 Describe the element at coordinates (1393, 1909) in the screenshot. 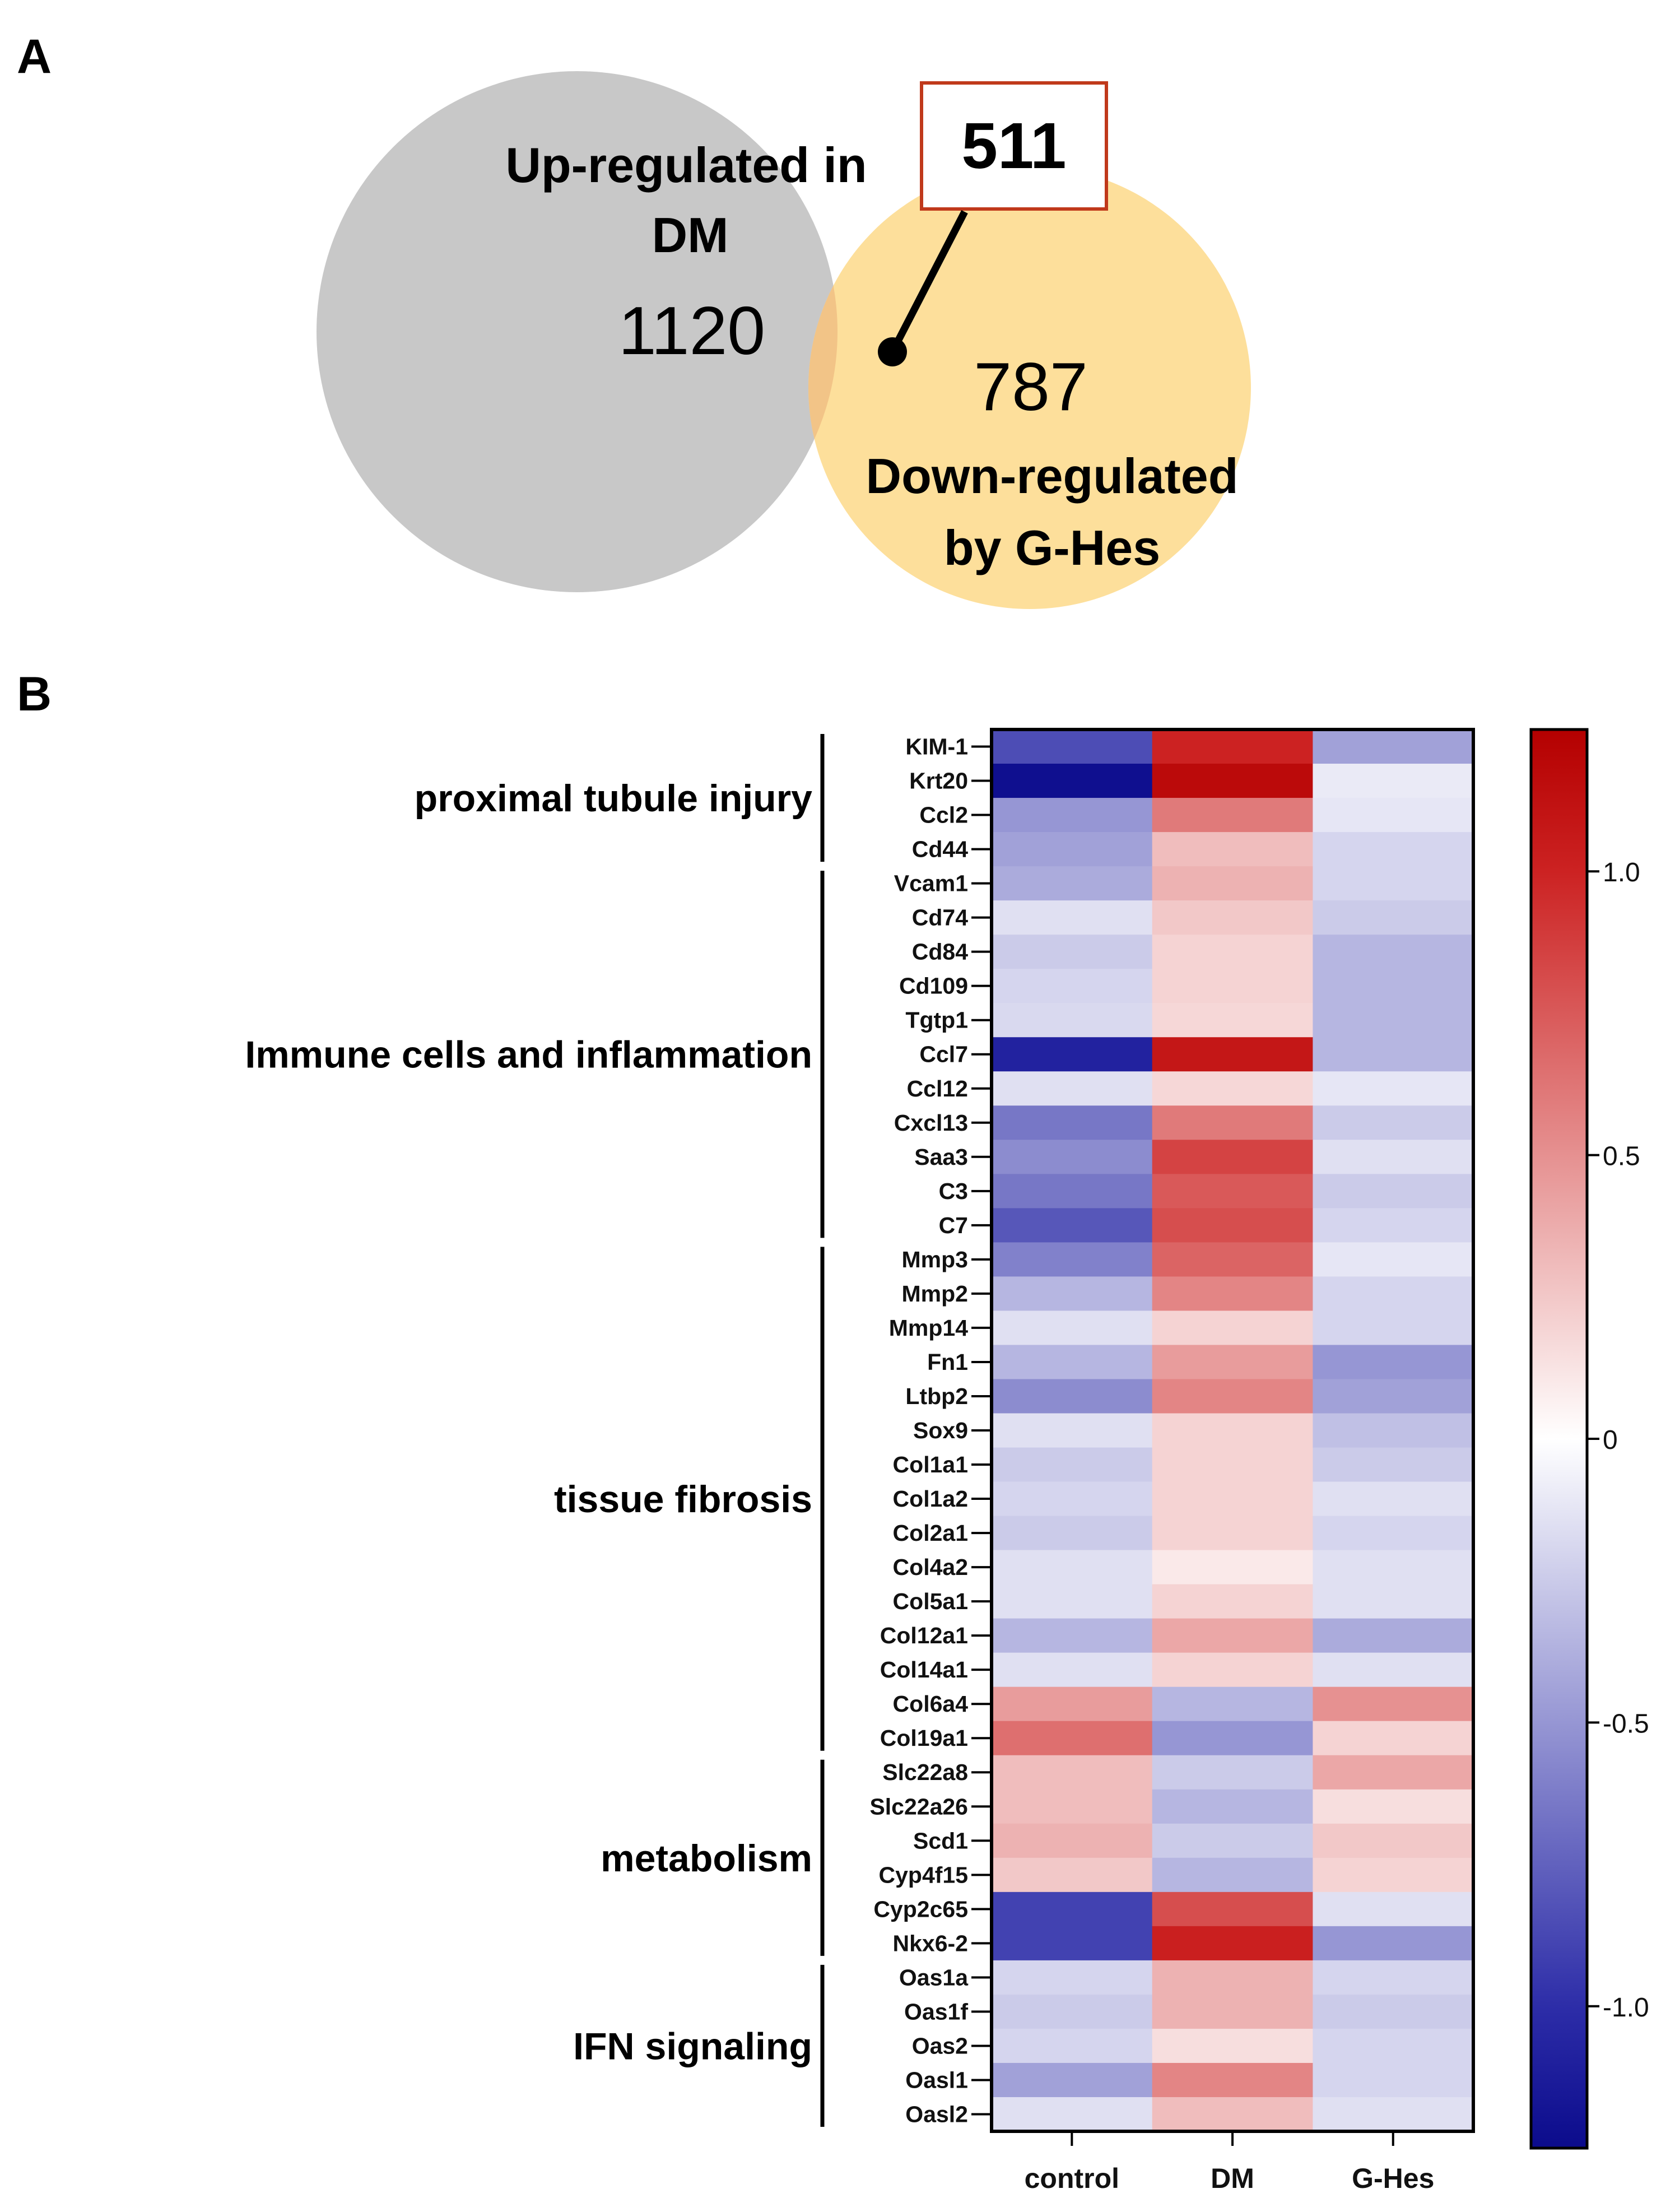

I see `heatmap-cell-cyp2c65-g-hes` at that location.